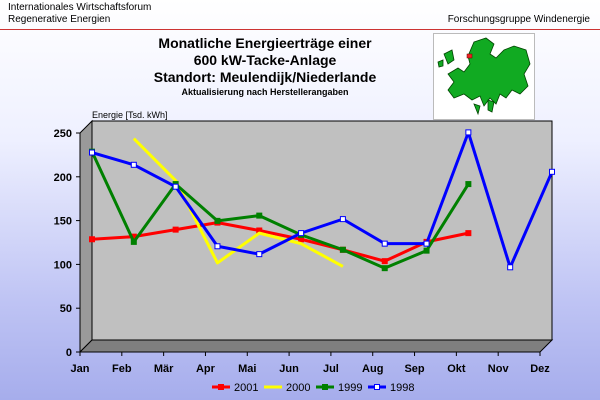  Describe the element at coordinates (414, 369) in the screenshot. I see `x-tick-label: Sep` at that location.